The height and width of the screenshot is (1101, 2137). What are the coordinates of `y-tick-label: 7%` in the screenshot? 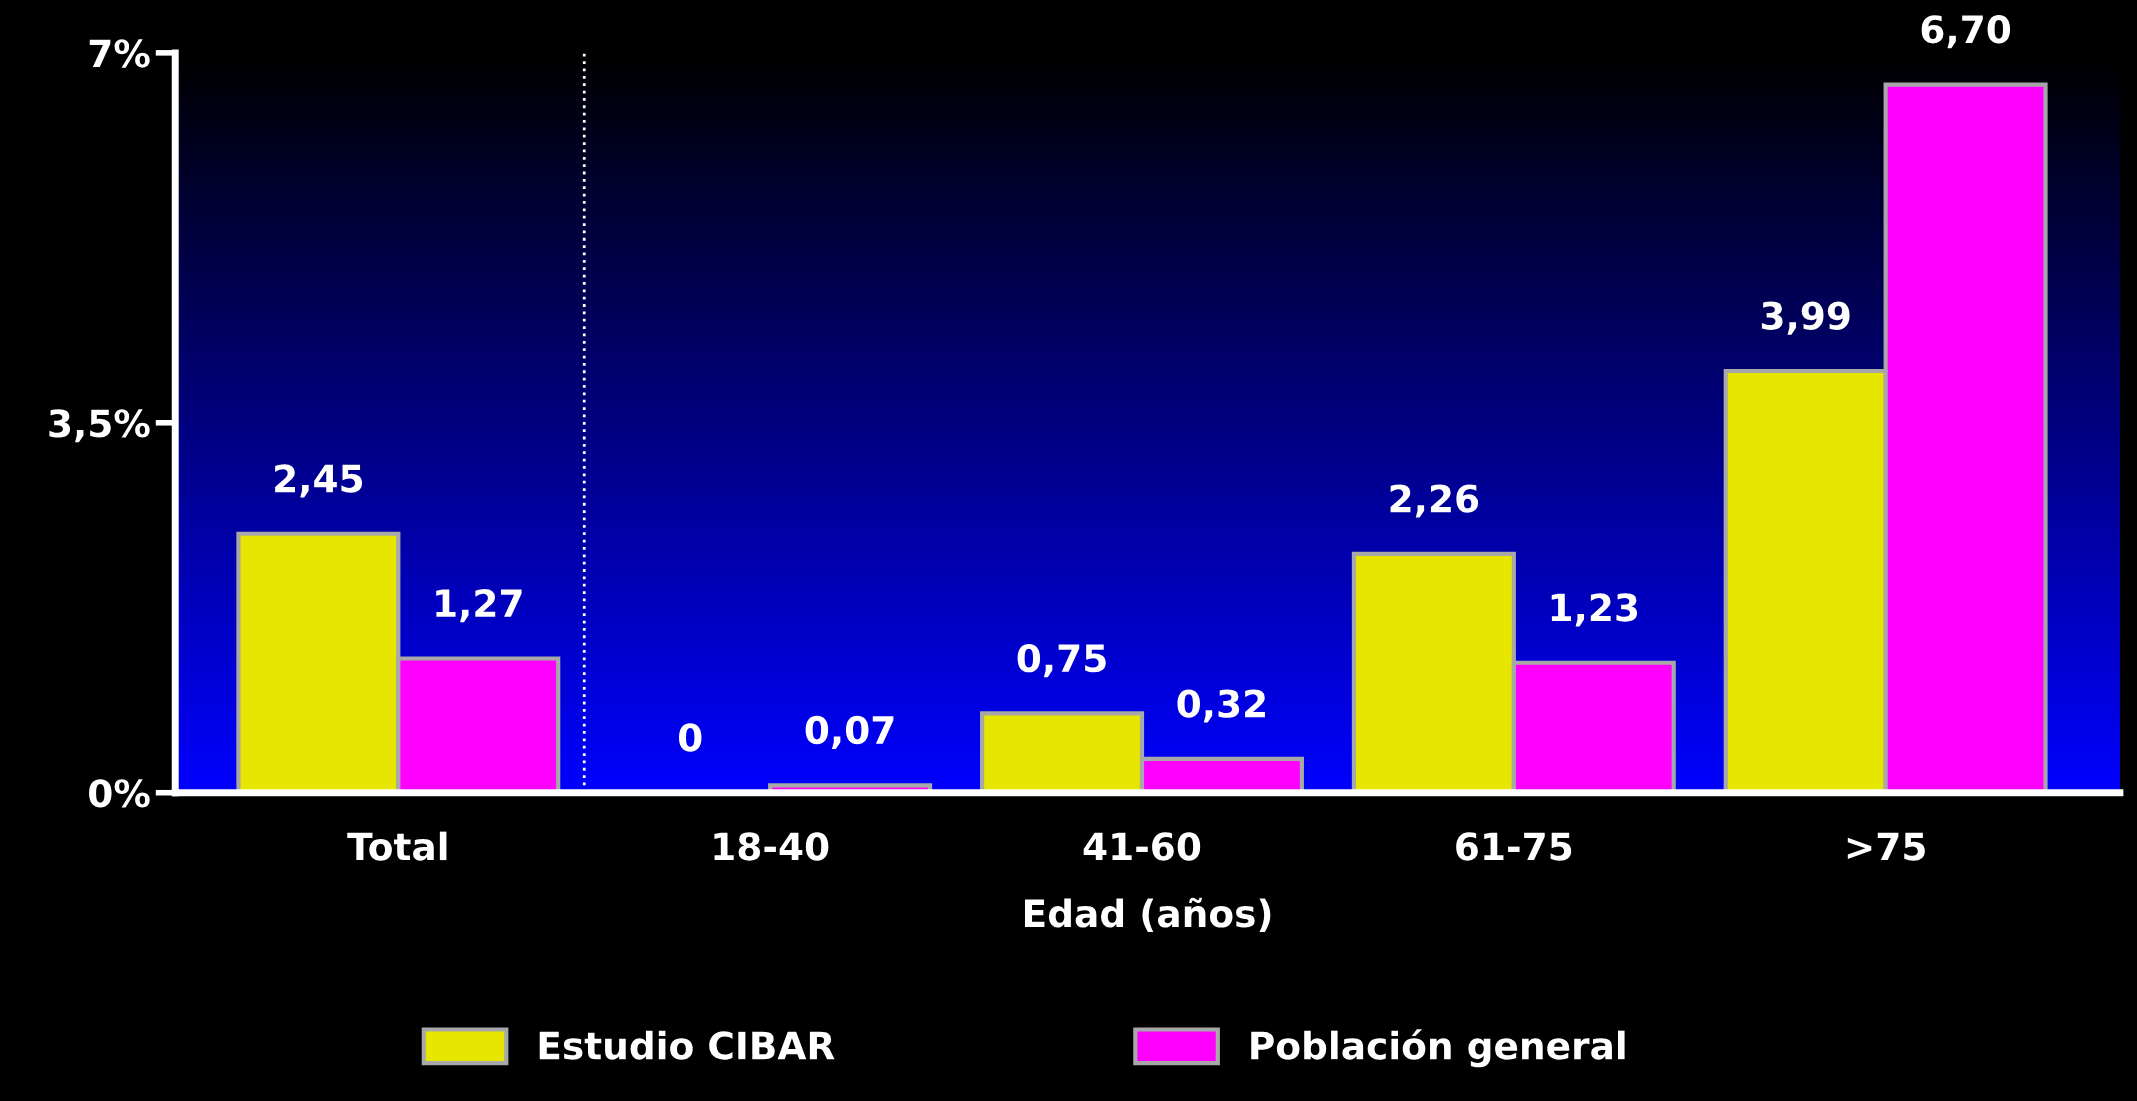 It's located at (119, 53).